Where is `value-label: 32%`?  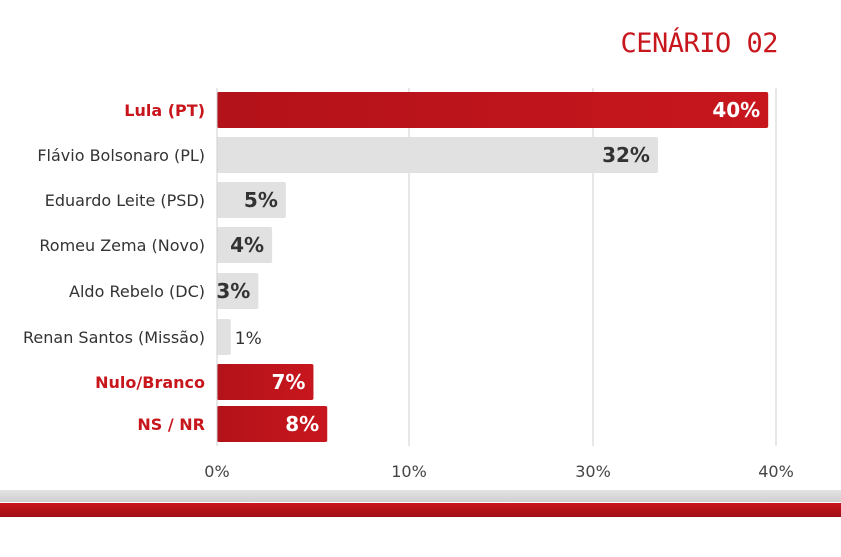 value-label: 32% is located at coordinates (626, 155).